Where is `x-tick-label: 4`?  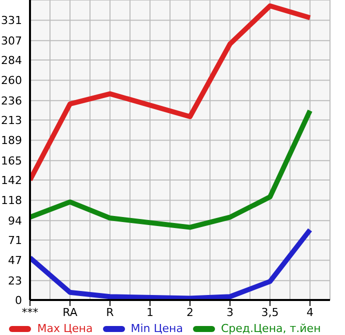 x-tick-label: 4 is located at coordinates (310, 312).